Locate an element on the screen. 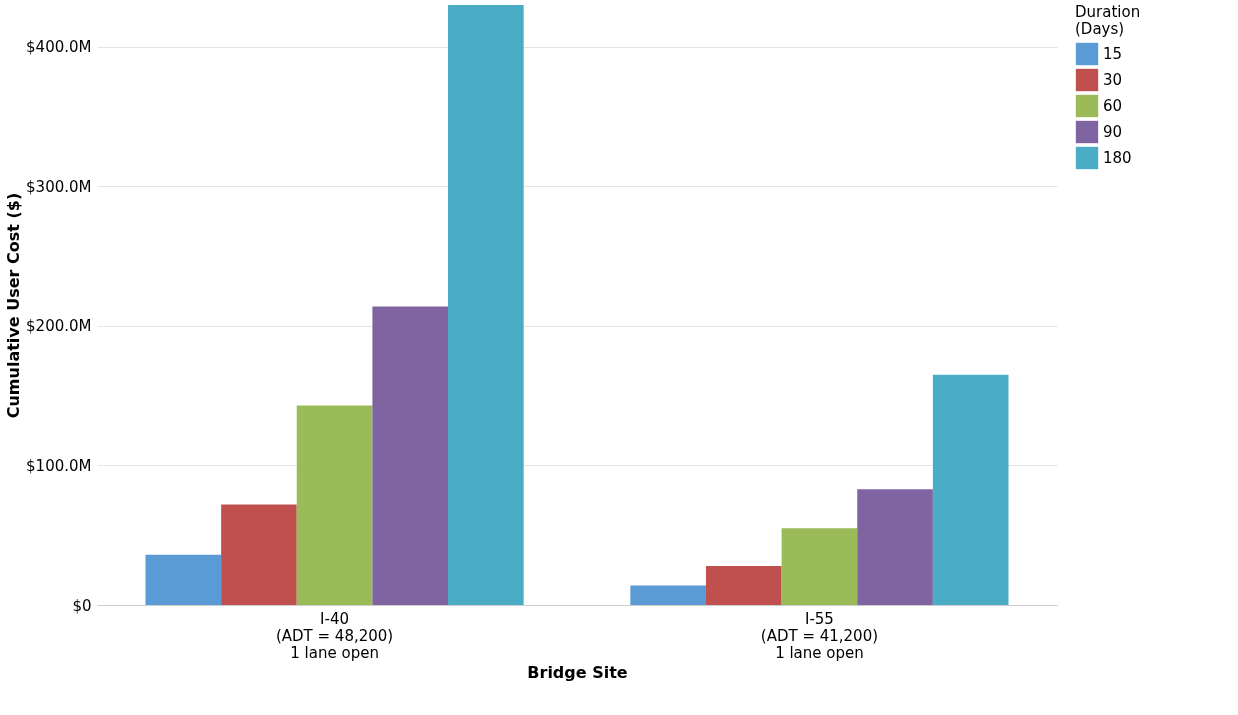  legend-label: 30 is located at coordinates (1113, 80).